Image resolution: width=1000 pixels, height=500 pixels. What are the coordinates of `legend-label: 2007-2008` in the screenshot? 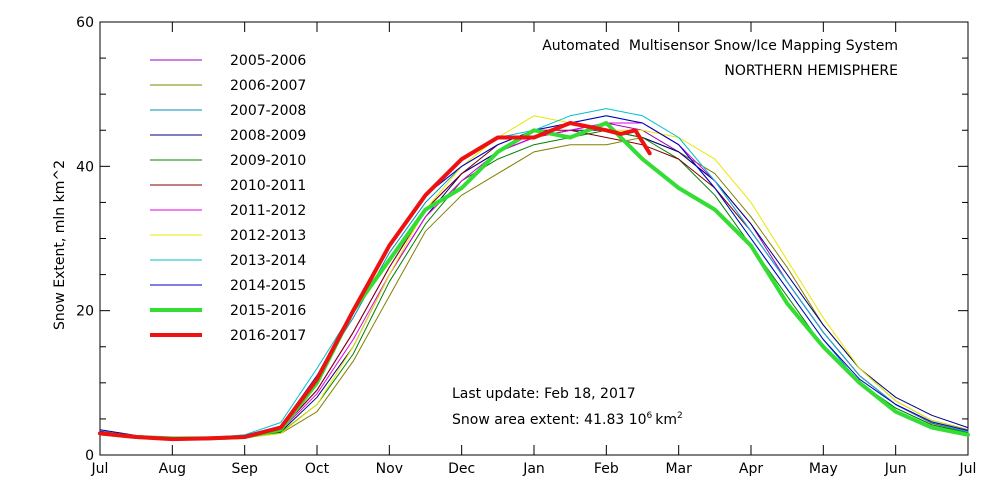 It's located at (268, 111).